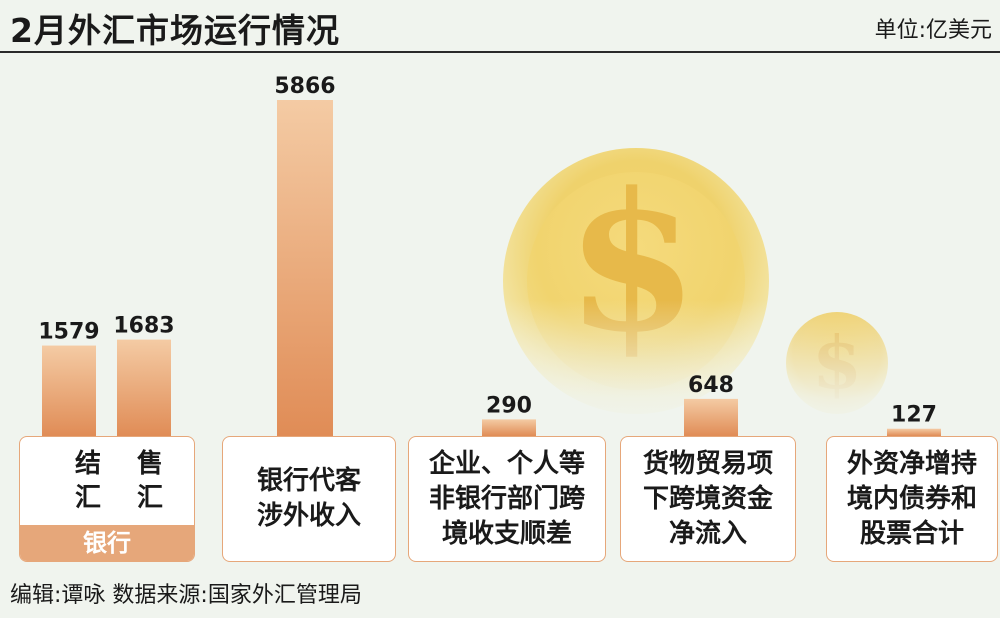 The image size is (1000, 618). Describe the element at coordinates (68, 332) in the screenshot. I see `bar-value-settlement: 1579` at that location.